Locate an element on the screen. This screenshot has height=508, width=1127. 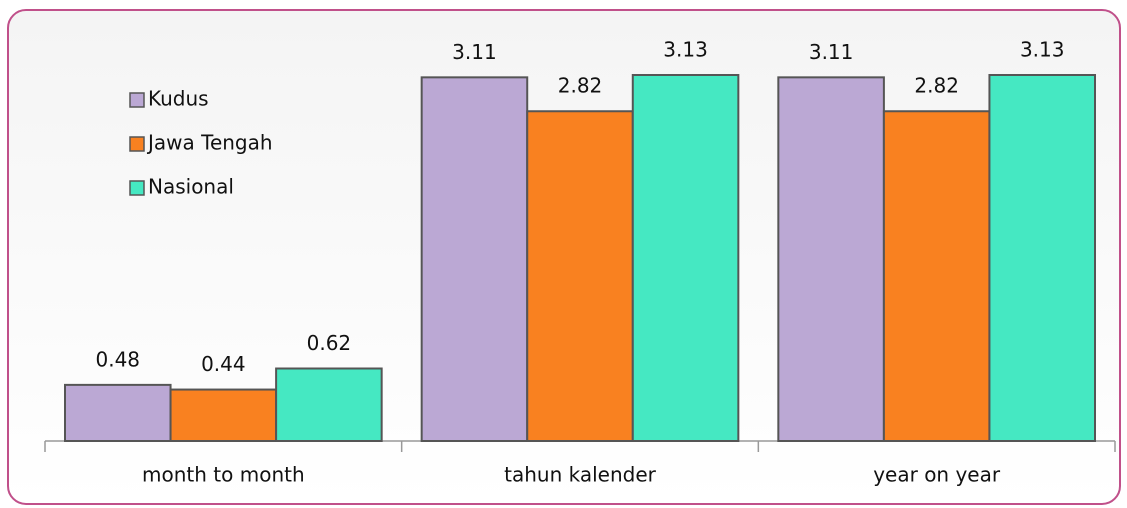
x-tick-label: year on year is located at coordinates (937, 475).